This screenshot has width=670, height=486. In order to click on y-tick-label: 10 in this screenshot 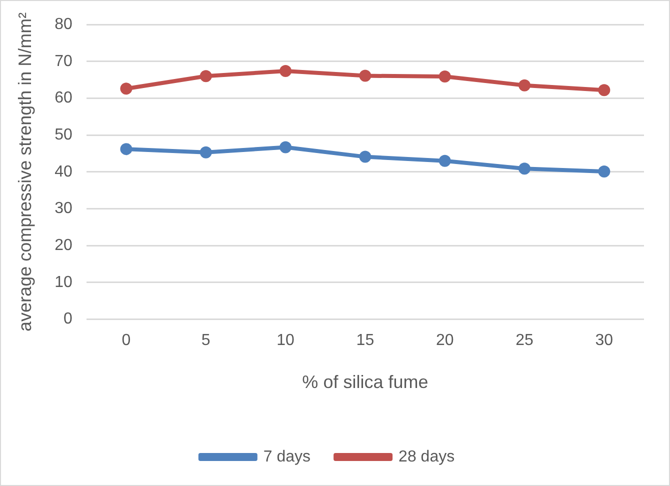, I will do `click(63, 282)`.